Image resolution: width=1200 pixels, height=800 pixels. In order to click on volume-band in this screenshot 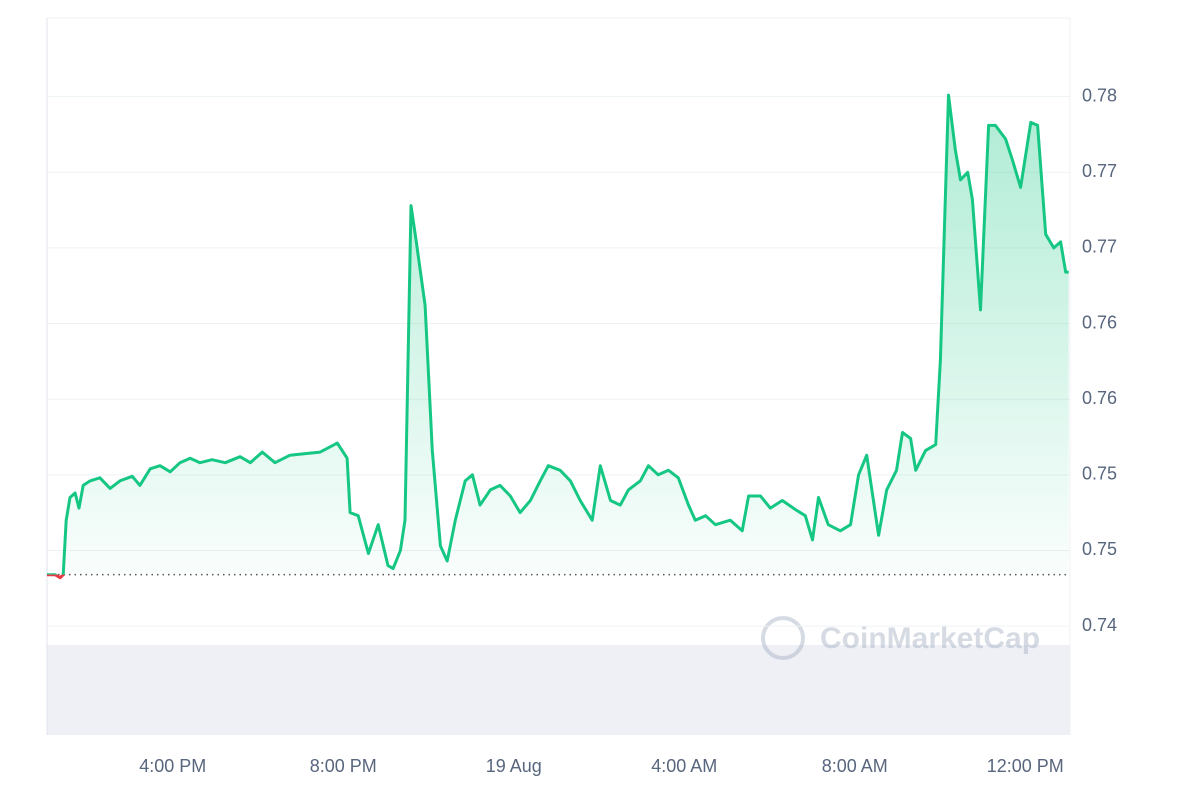, I will do `click(558, 690)`.